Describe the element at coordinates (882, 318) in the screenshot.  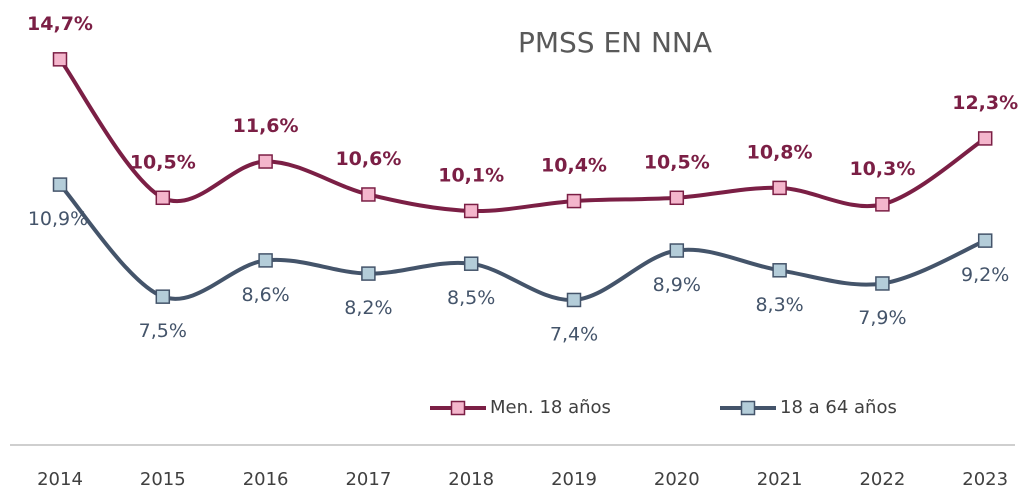
I see `data-label: 7,9%` at that location.